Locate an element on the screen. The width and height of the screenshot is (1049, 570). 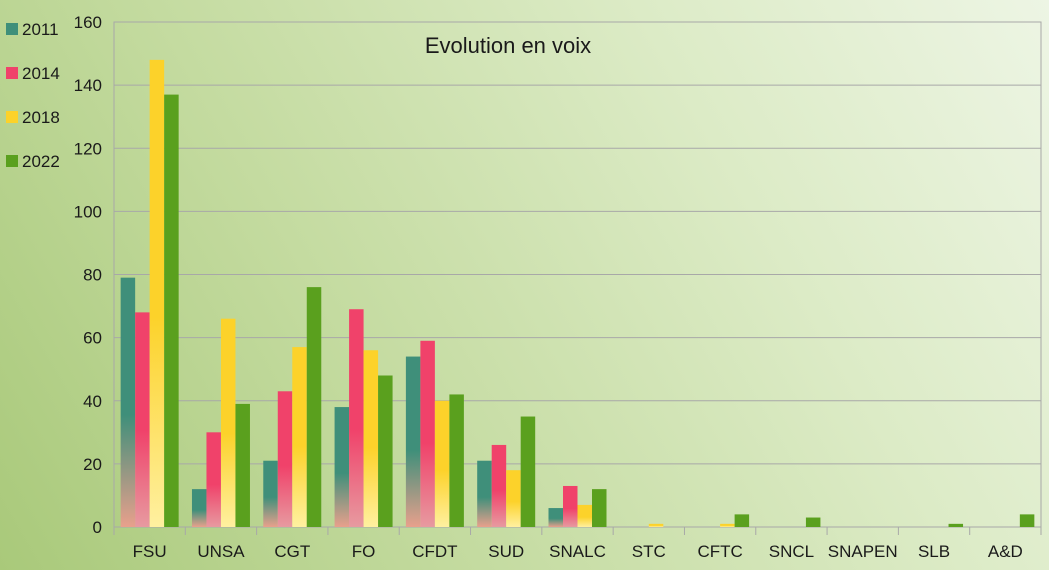
bar-2014-fsu is located at coordinates (142, 419).